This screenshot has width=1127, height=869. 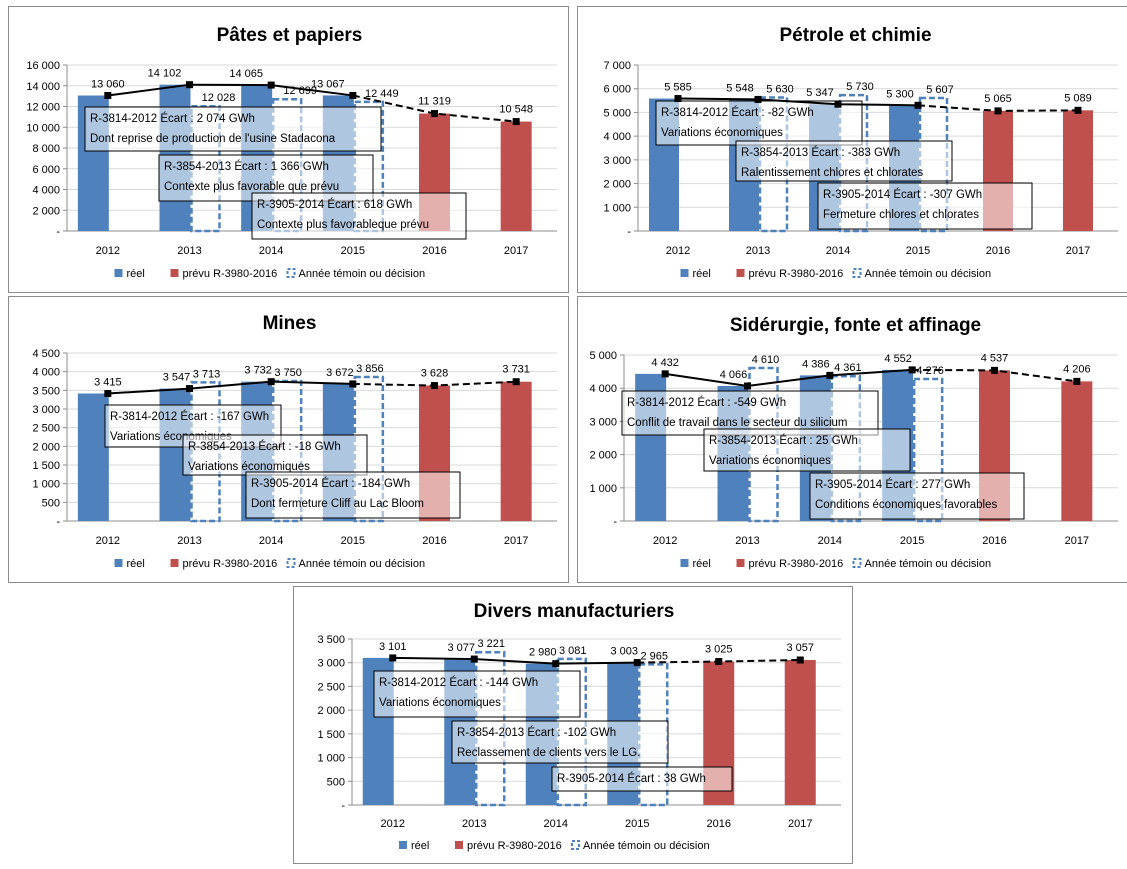 I want to click on annotation-line2: Contexte plus favorableque prévu, so click(x=343, y=225).